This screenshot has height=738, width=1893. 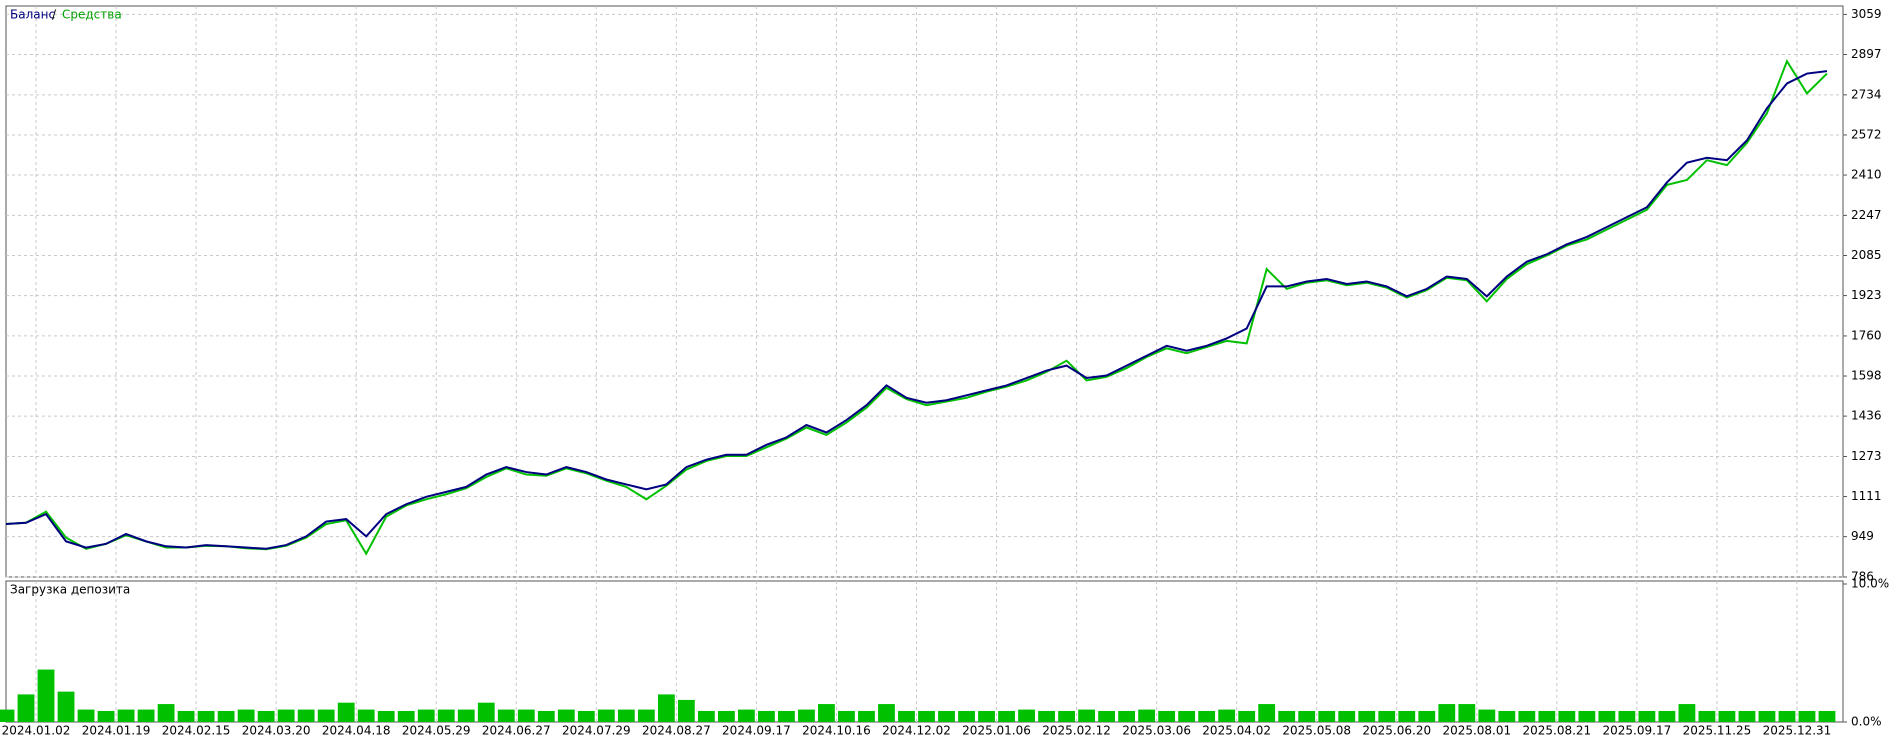 What do you see at coordinates (916, 731) in the screenshot?
I see `x-tick-label: 2024.12.02` at bounding box center [916, 731].